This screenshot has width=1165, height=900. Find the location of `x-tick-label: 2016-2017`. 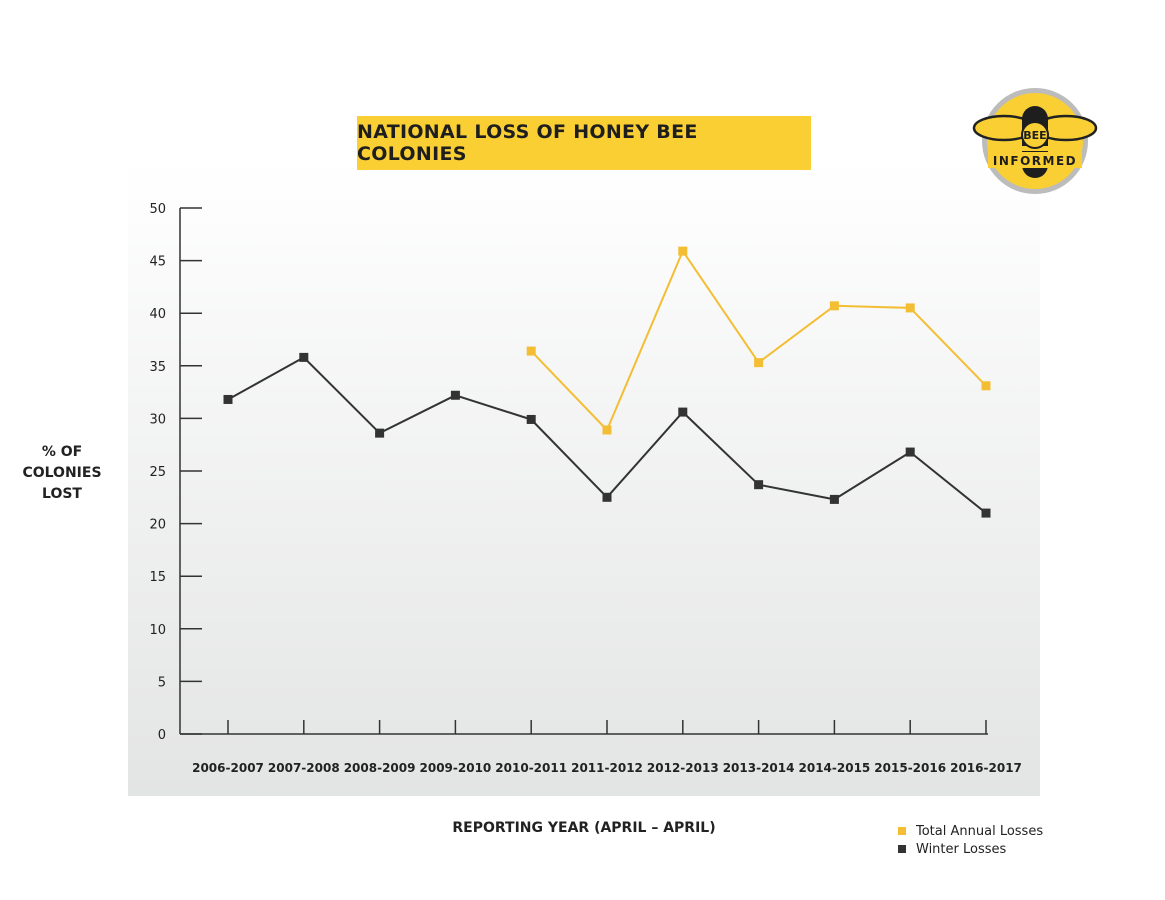

x-tick-label: 2016-2017 is located at coordinates (986, 768).